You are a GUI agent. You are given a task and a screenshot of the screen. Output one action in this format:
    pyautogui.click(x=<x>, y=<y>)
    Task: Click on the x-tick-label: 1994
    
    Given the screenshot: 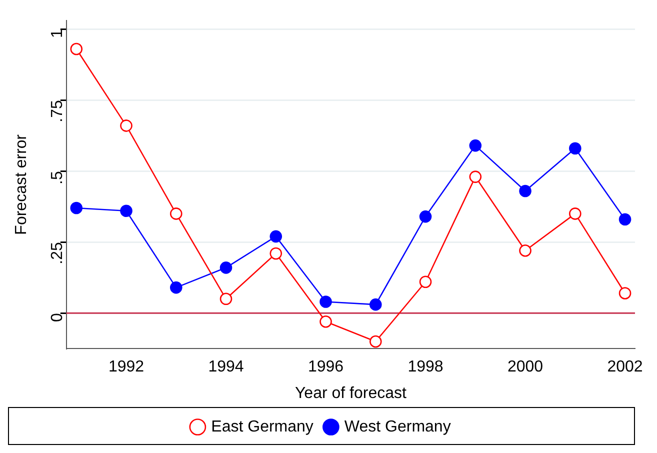 What is the action you would take?
    pyautogui.click(x=226, y=367)
    